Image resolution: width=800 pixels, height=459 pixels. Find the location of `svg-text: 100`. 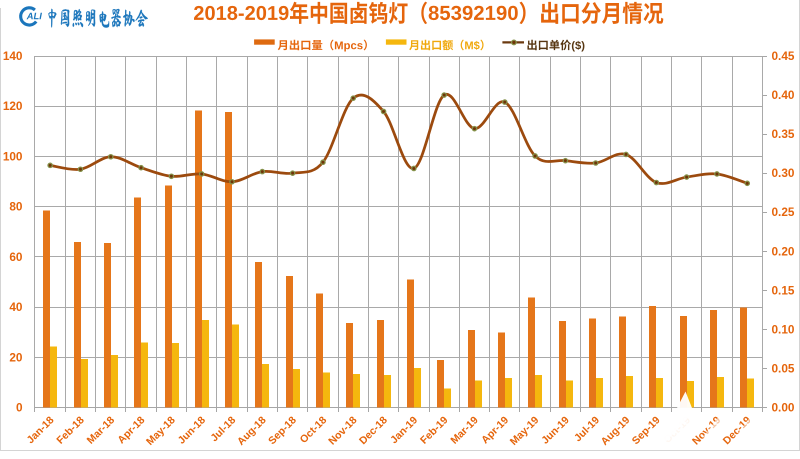

svg-text: 100 is located at coordinates (13, 156).